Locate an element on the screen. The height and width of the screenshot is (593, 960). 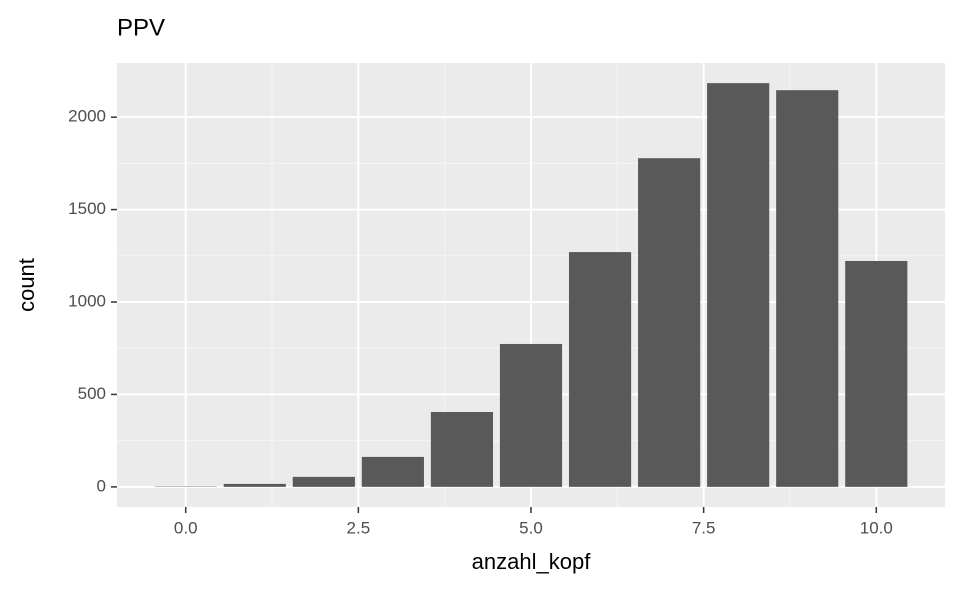
y-tick-label: 500 is located at coordinates (92, 393).